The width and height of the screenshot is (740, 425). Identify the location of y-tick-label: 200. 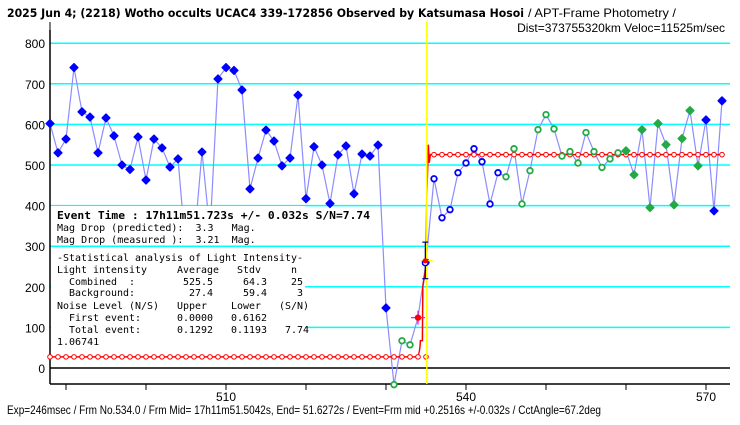
(35, 288).